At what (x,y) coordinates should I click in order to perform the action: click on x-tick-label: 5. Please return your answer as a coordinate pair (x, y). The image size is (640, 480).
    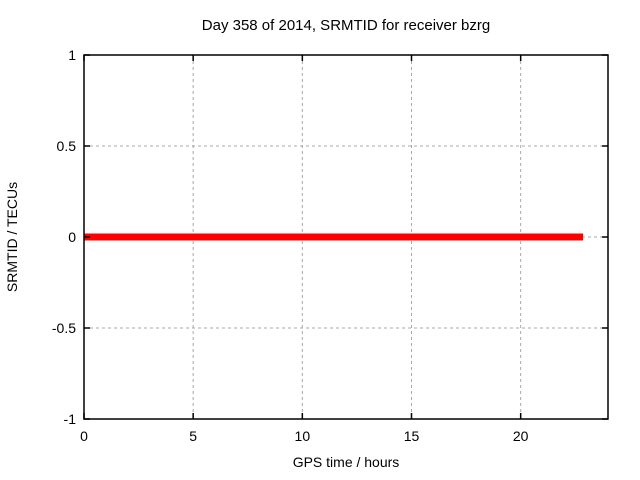
    Looking at the image, I should click on (193, 436).